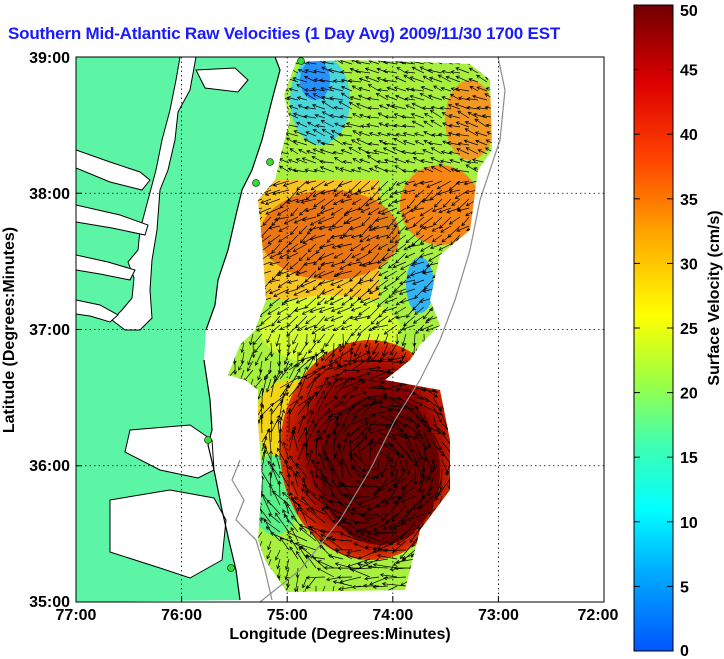 The height and width of the screenshot is (659, 724). Describe the element at coordinates (653, 328) in the screenshot. I see `colorbar-scale` at that location.